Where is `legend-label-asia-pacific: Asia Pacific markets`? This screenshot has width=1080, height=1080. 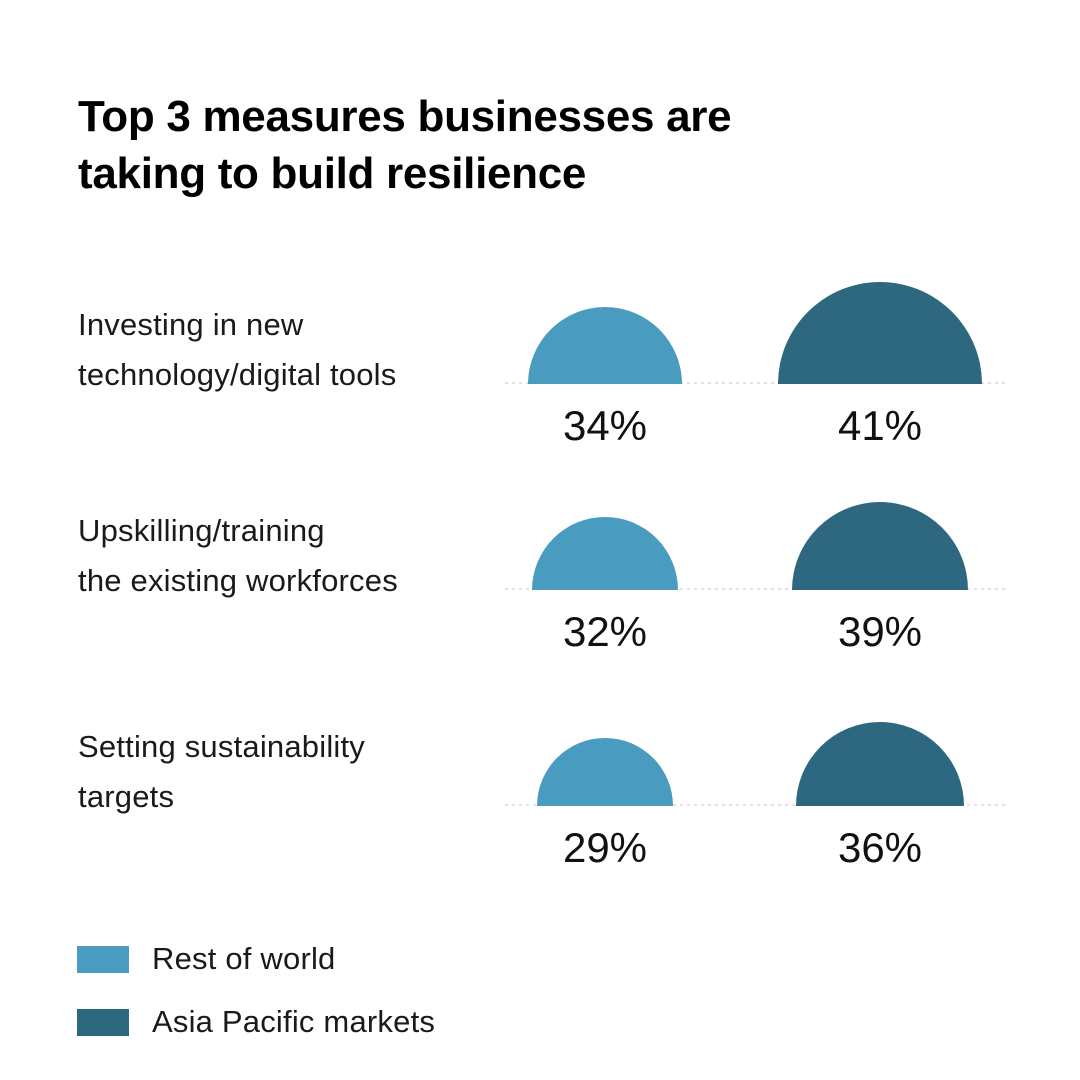 legend-label-asia-pacific: Asia Pacific markets is located at coordinates (294, 1021).